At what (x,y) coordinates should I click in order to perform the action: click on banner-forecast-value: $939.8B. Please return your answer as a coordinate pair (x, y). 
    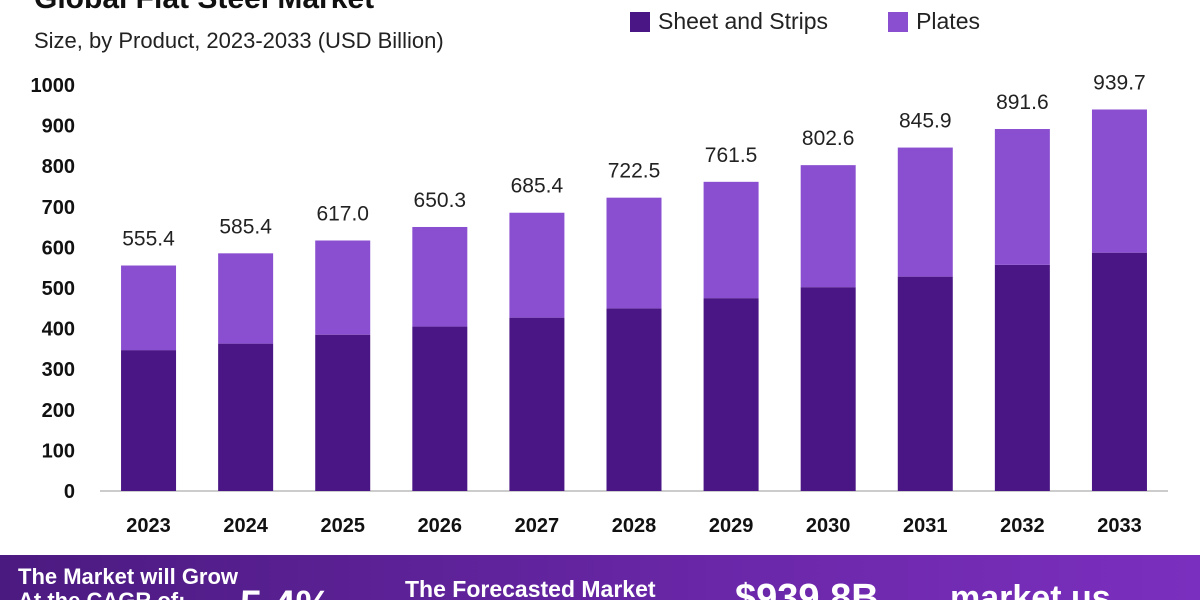
    Looking at the image, I should click on (807, 588).